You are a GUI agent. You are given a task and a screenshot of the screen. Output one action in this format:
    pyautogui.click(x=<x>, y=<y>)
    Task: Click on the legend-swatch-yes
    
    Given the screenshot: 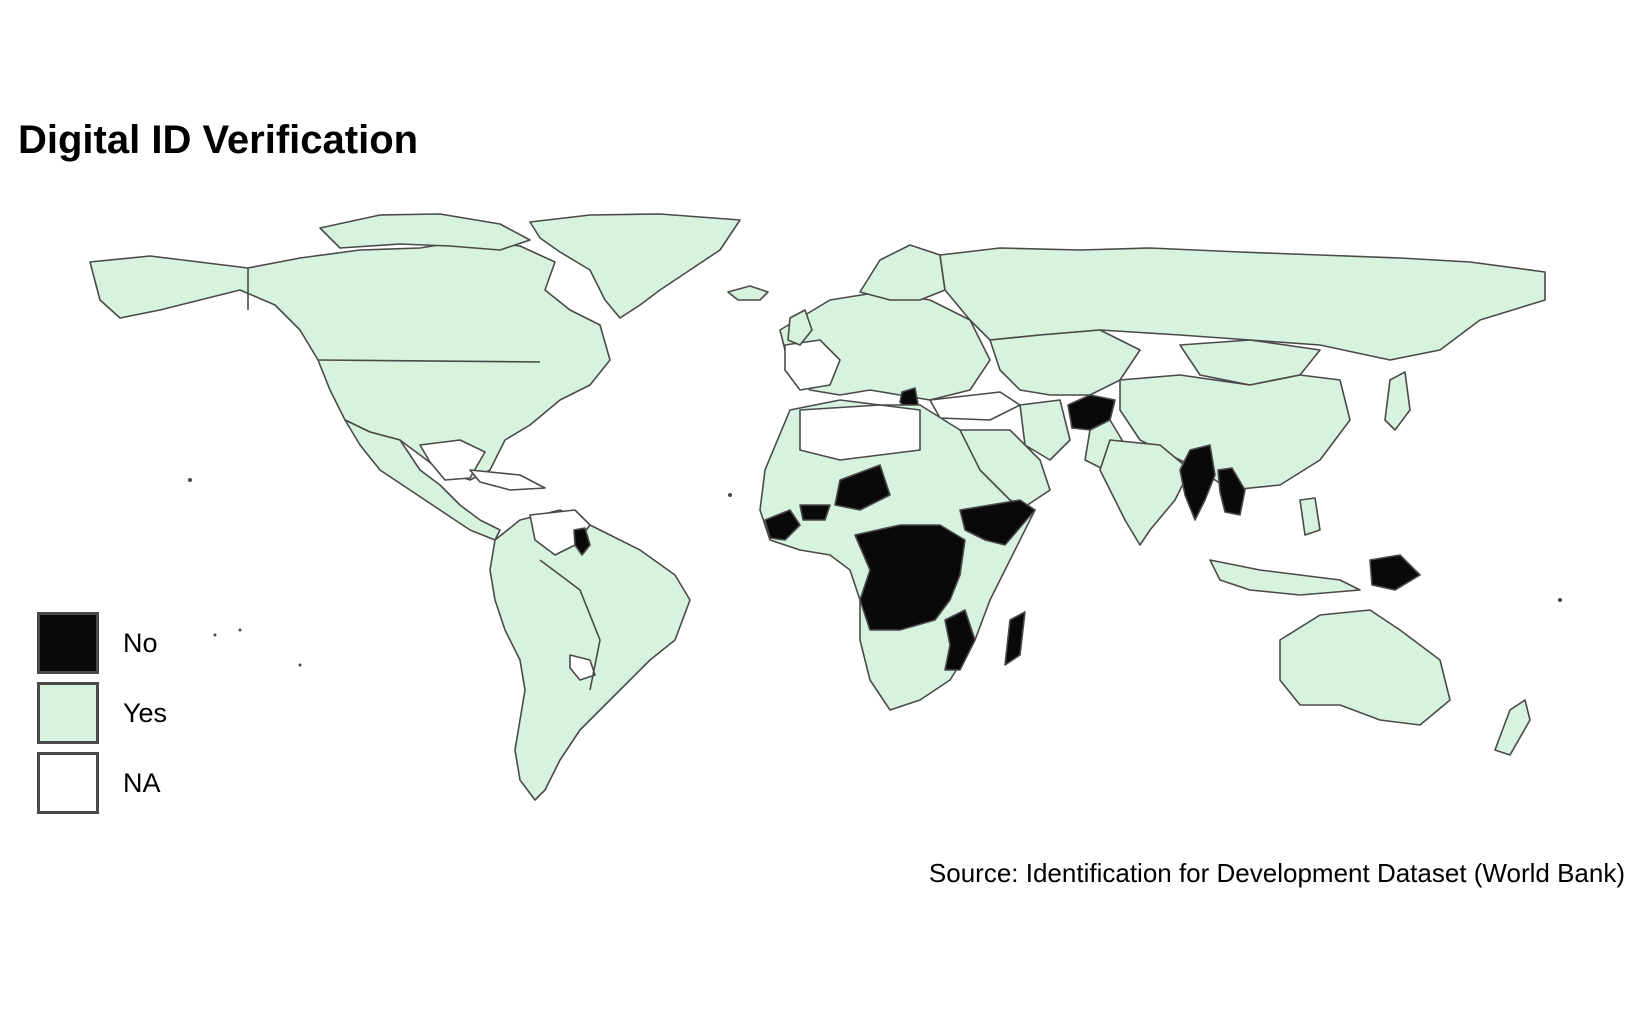 What is the action you would take?
    pyautogui.click(x=68, y=713)
    